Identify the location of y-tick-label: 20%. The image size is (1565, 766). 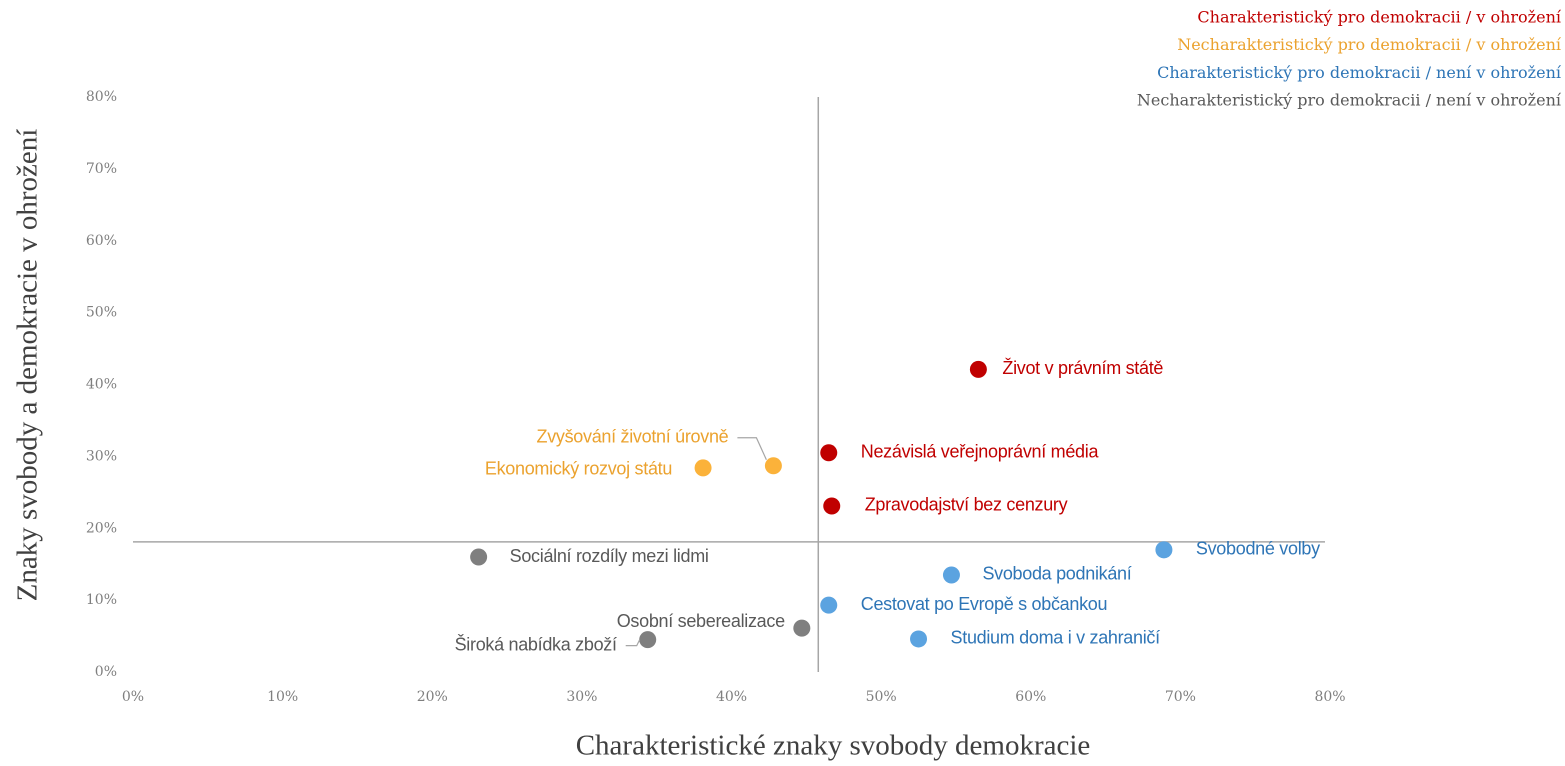
(101, 528).